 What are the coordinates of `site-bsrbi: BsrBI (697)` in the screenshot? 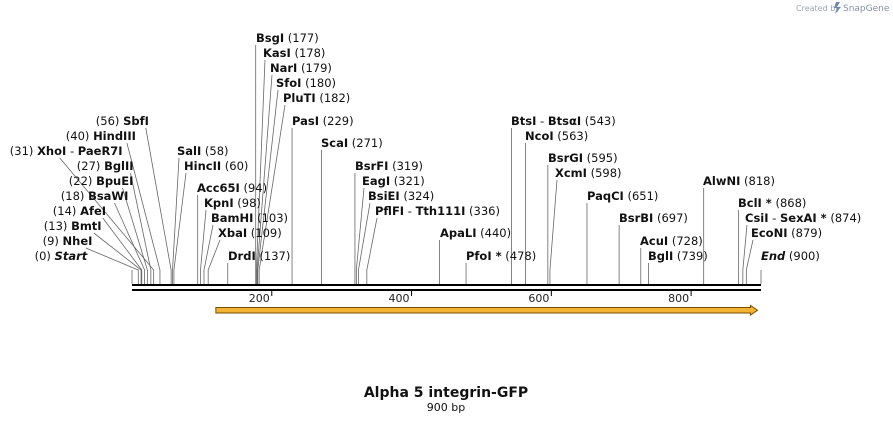 It's located at (653, 218).